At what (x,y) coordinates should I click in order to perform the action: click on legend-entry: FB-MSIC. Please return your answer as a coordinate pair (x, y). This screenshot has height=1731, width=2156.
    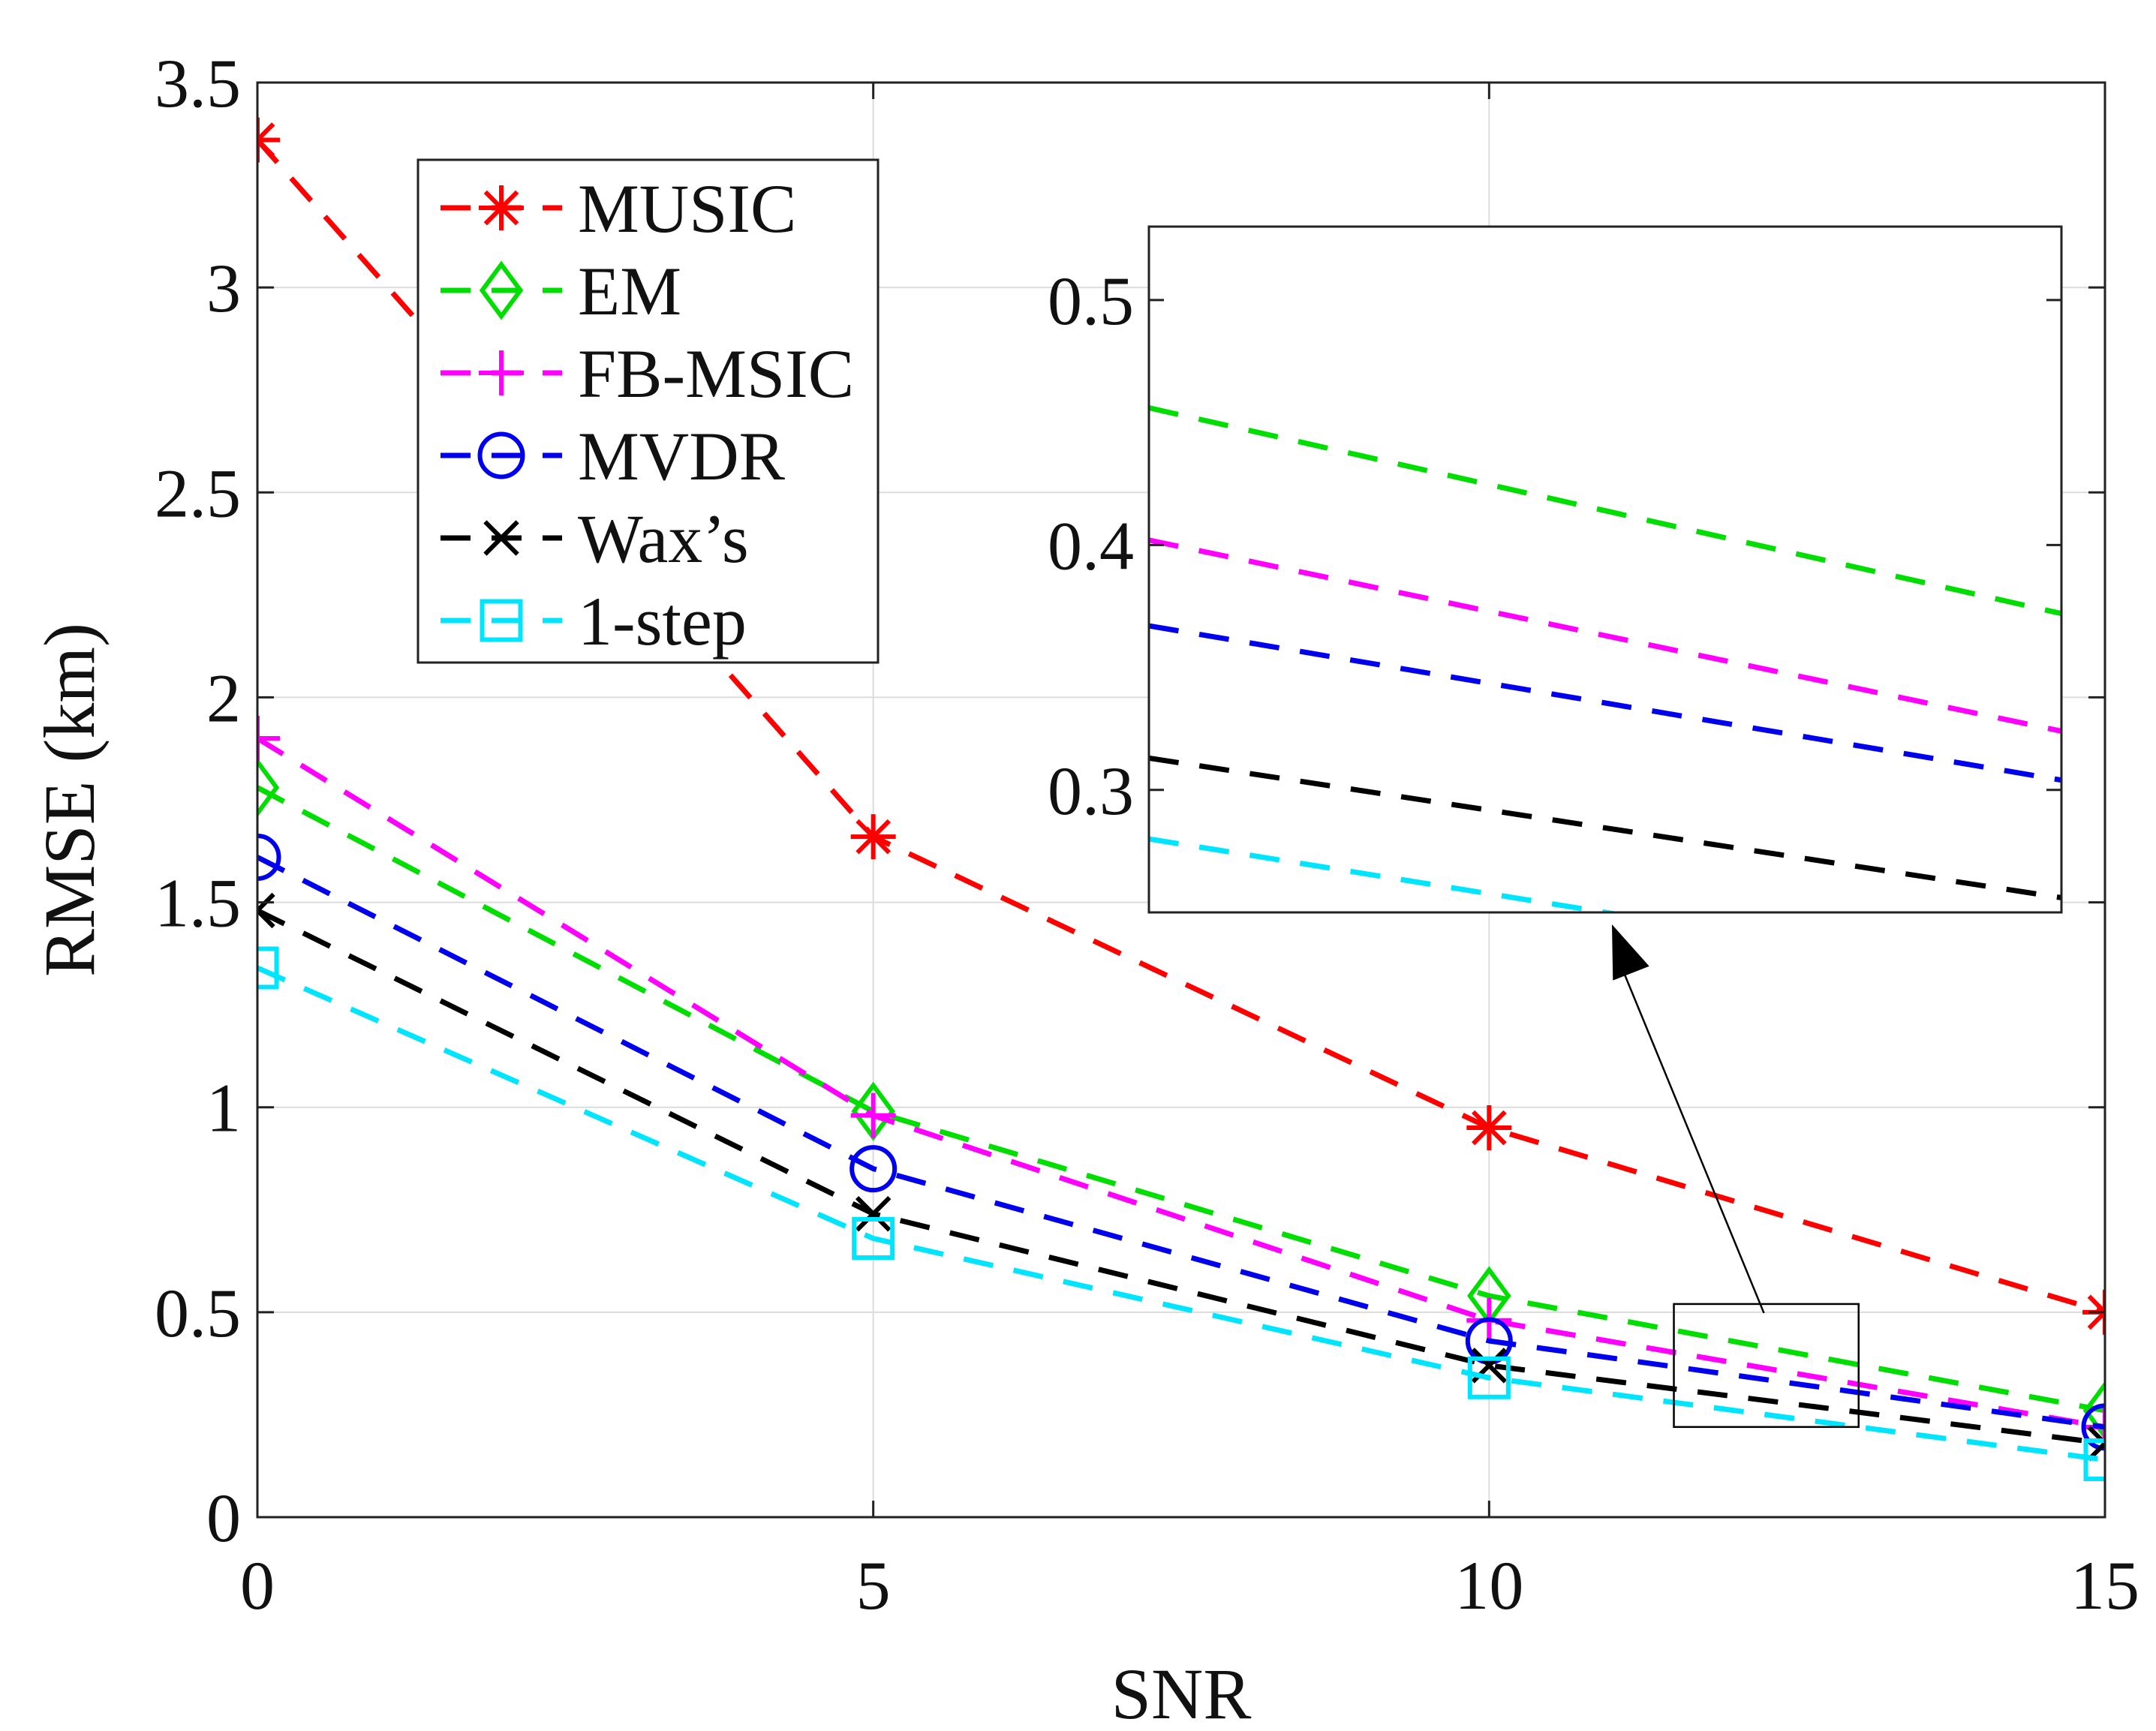
    Looking at the image, I should click on (647, 373).